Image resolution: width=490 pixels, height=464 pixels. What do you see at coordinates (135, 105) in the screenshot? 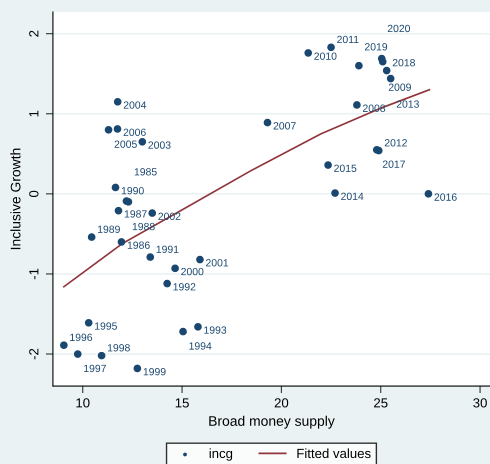
I see `annotation: 2004` at bounding box center [135, 105].